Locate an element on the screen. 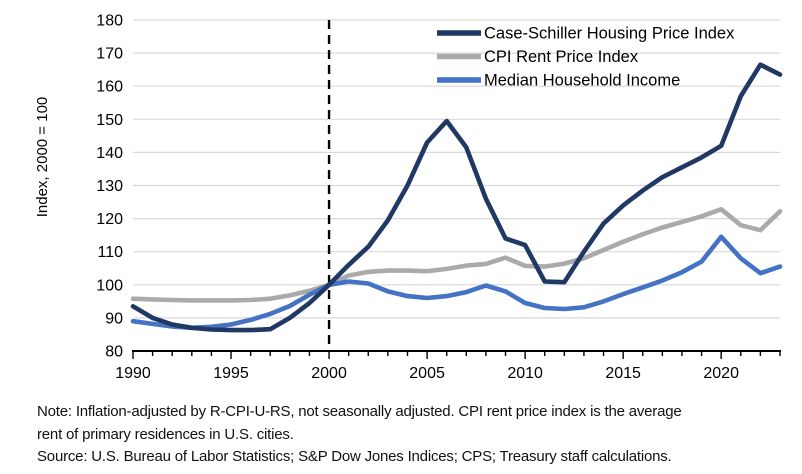  y-tick-label: 150 is located at coordinates (109, 120).